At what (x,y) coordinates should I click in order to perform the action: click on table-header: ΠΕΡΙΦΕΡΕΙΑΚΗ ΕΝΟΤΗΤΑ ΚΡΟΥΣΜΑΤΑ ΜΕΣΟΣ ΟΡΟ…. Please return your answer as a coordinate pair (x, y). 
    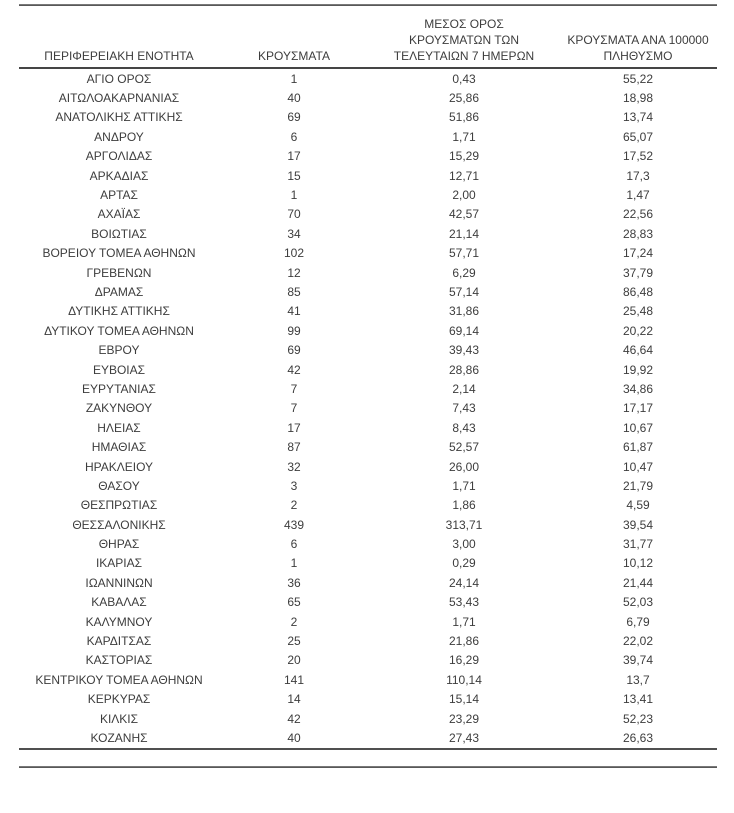
    Looking at the image, I should click on (368, 37).